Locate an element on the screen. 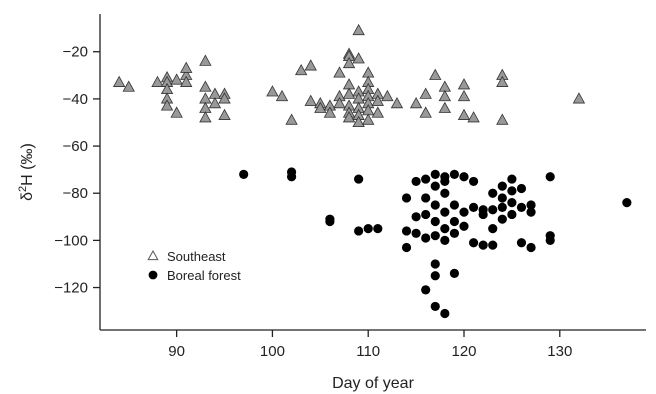 Image resolution: width=656 pixels, height=394 pixels. legend: Southeast Boreal forest is located at coordinates (194, 266).